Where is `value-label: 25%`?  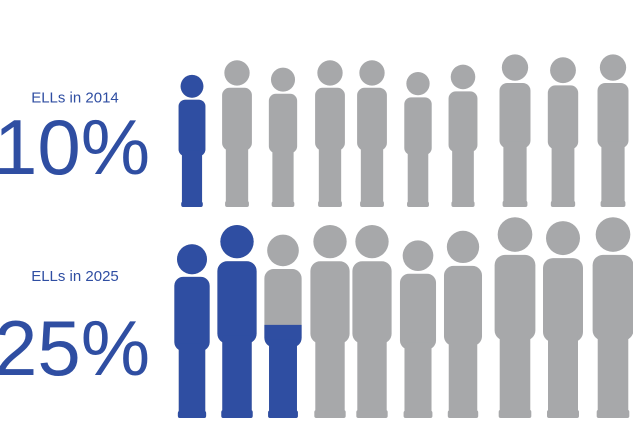 value-label: 25% is located at coordinates (75, 348).